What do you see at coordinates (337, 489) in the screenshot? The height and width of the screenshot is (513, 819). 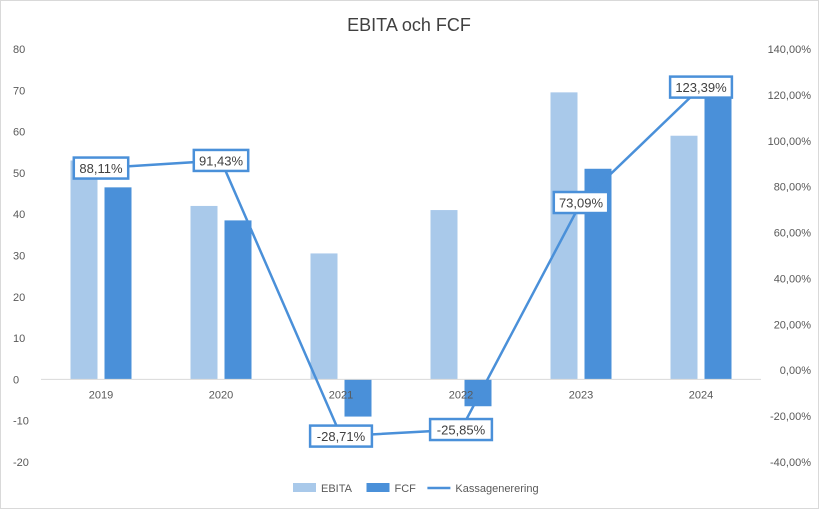 I see `legend-label: EBITA` at bounding box center [337, 489].